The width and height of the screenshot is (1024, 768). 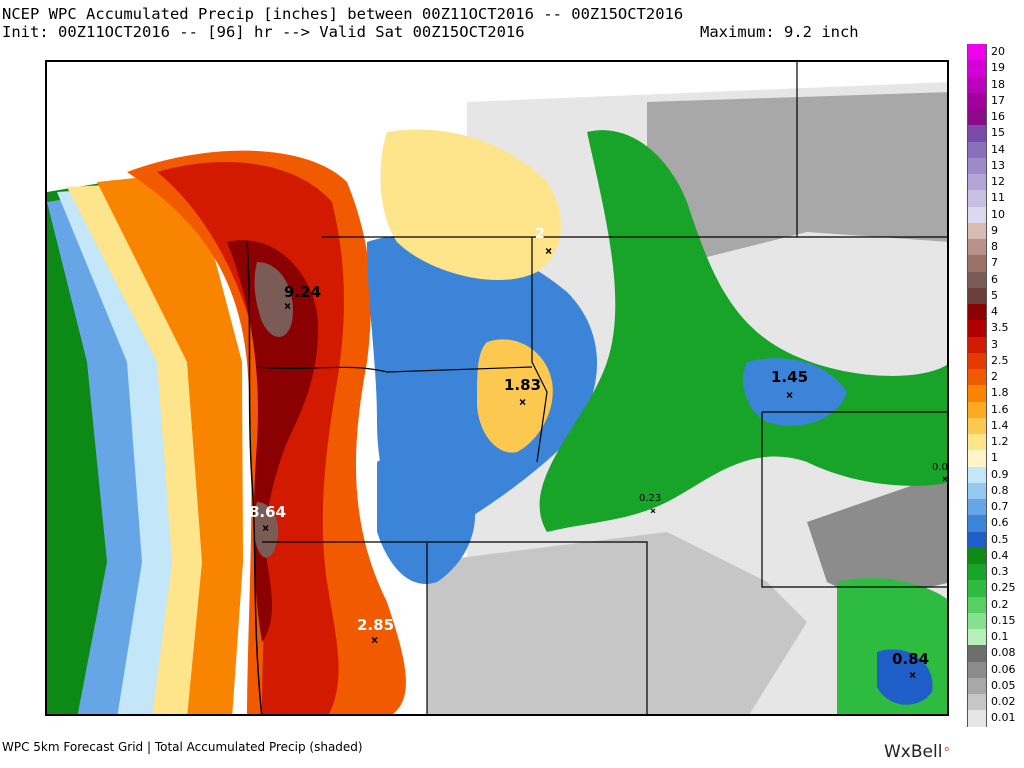 I want to click on legend-row: 0.02, so click(x=993, y=702).